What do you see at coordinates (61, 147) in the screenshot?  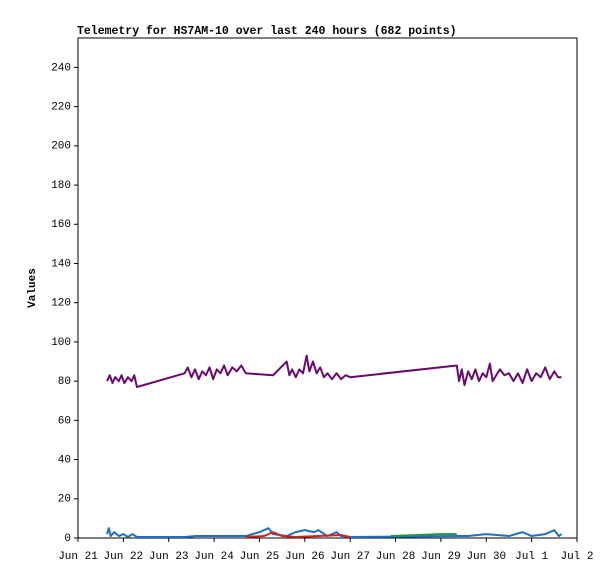 I see `y-tick-label: 200` at bounding box center [61, 147].